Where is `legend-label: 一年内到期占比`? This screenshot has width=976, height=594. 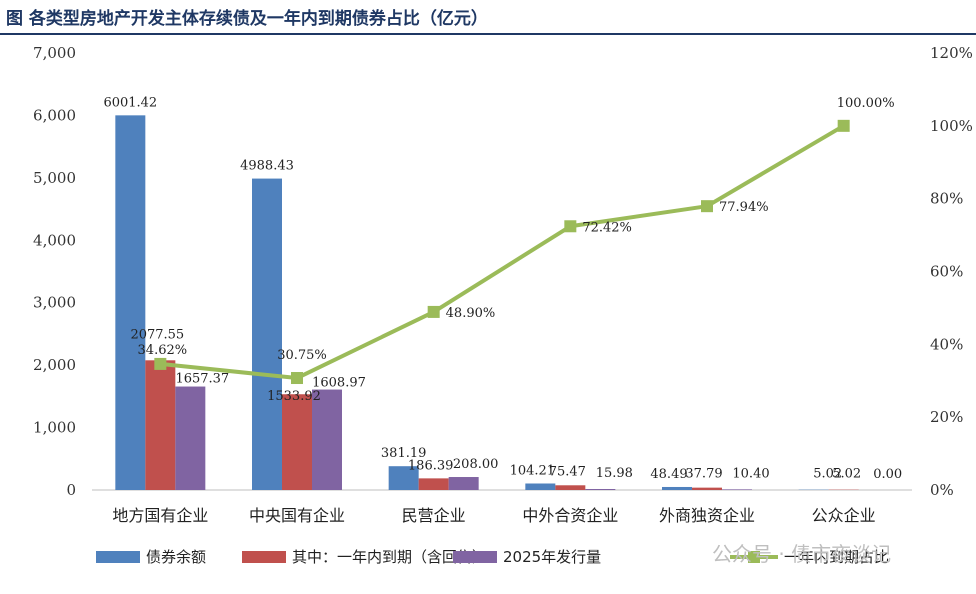
legend-label: 一年内到期占比 is located at coordinates (836, 557).